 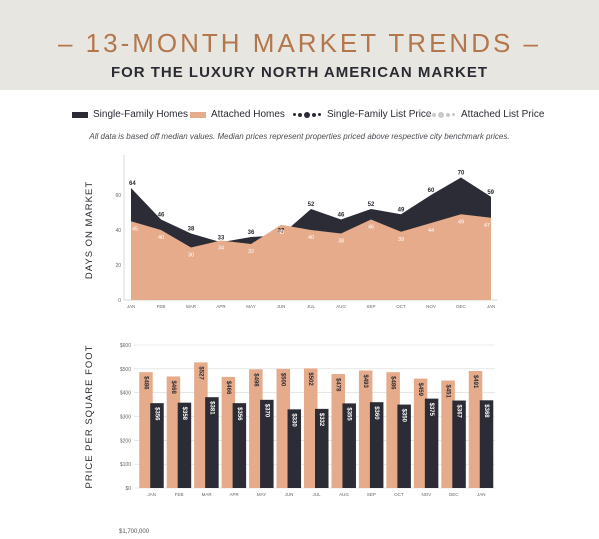 I want to click on x-tick-label: JUL, so click(x=311, y=306).